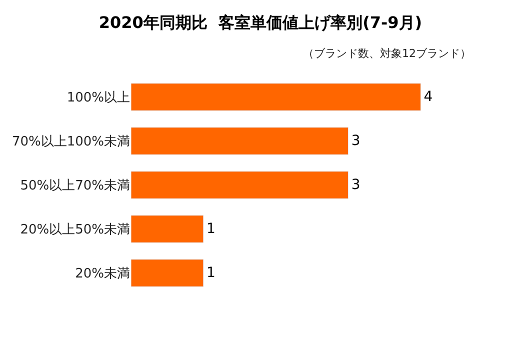 The width and height of the screenshot is (521, 340). Describe the element at coordinates (428, 97) in the screenshot. I see `data-label: 4` at that location.